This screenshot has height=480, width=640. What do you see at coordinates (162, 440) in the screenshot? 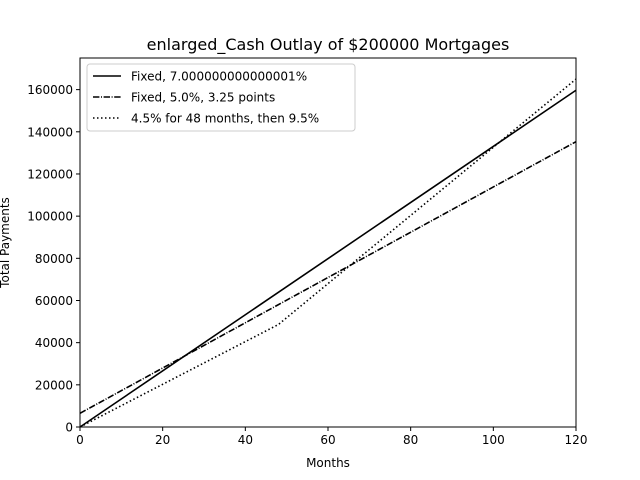
I see `x-tick-label: 20` at bounding box center [162, 440].